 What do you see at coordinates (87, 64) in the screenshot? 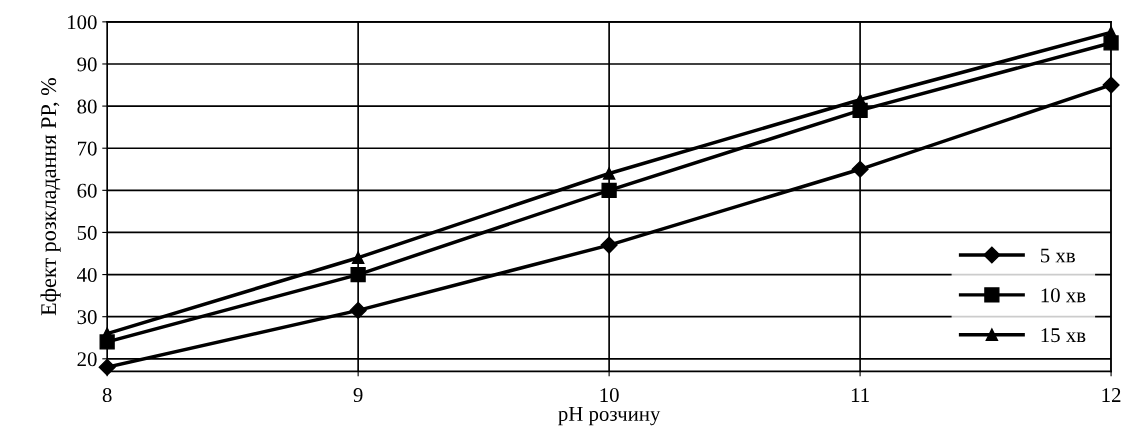
I see `y-tick-label: 90` at bounding box center [87, 64].